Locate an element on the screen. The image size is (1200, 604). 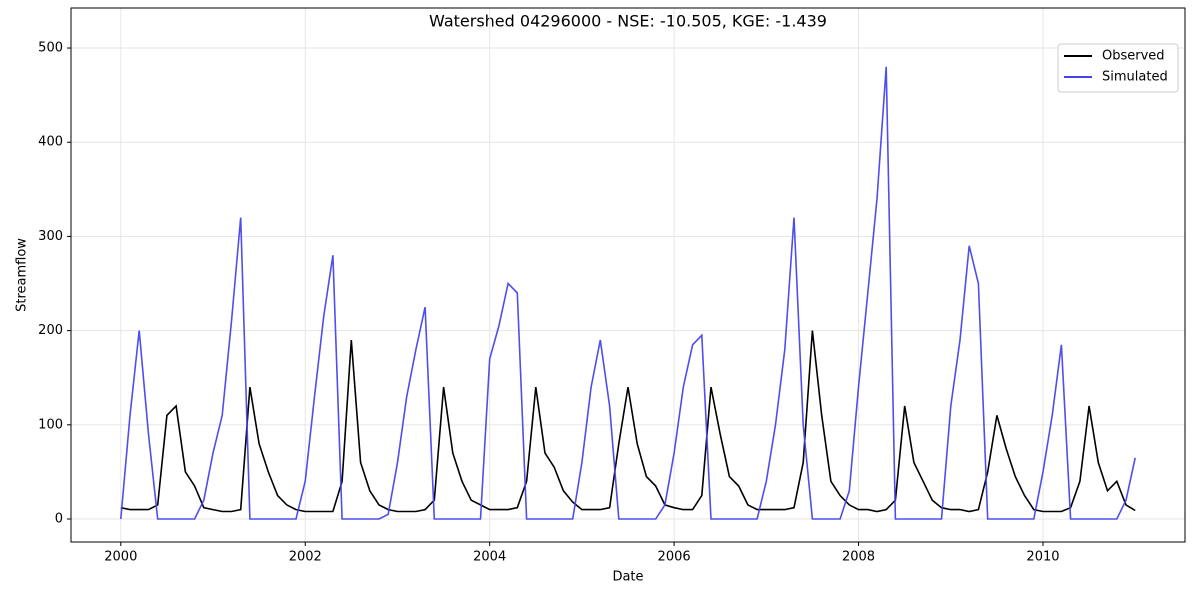
x-tick-label: 2004 is located at coordinates (489, 557).